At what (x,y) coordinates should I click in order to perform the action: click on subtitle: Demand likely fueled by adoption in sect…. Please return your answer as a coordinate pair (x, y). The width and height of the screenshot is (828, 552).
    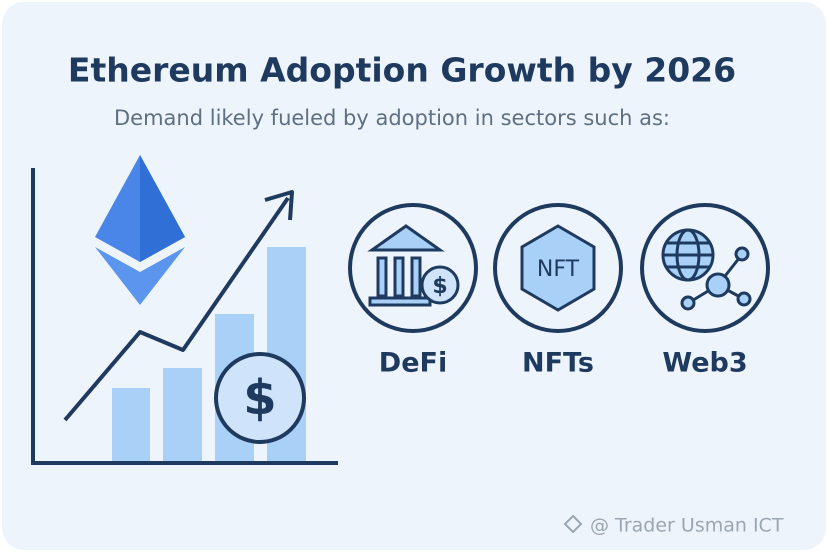
    Looking at the image, I should click on (392, 118).